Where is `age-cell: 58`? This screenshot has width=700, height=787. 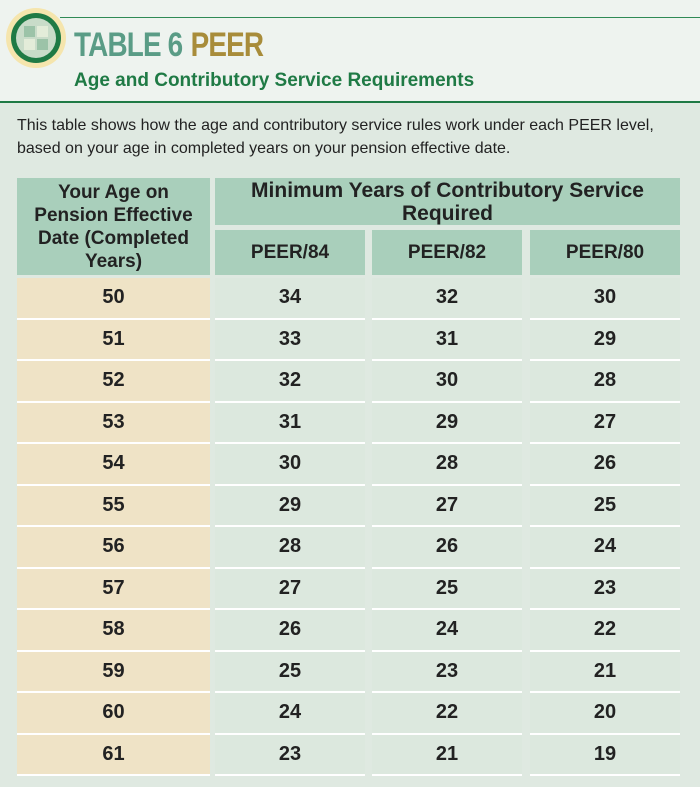
age-cell: 58 is located at coordinates (113, 631).